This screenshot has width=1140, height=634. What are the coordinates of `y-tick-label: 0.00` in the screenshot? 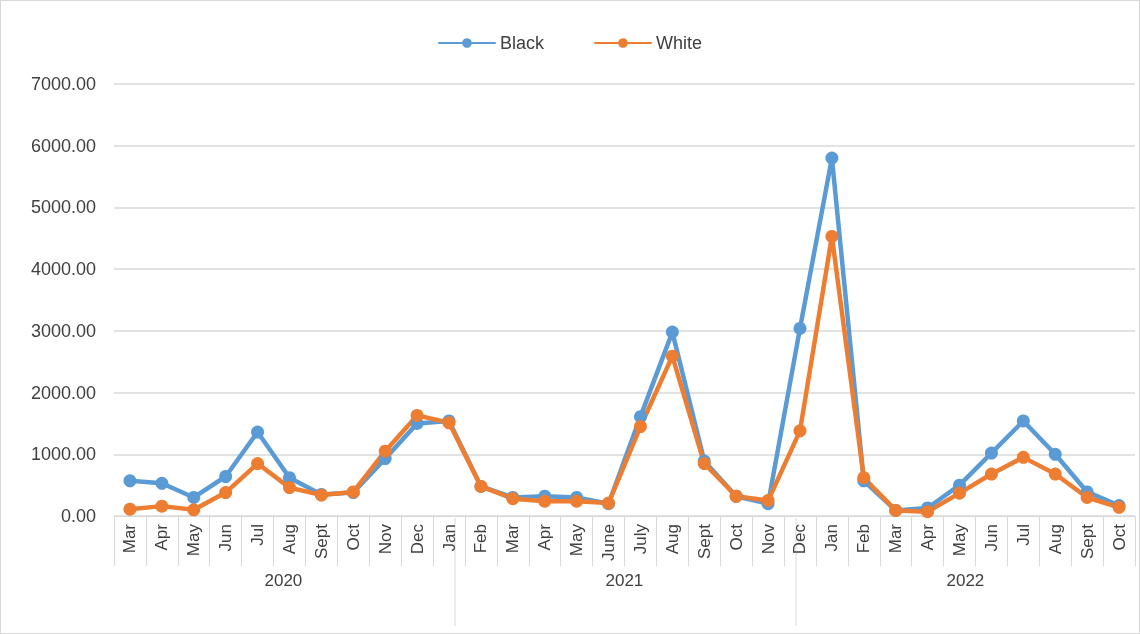 It's located at (78, 516).